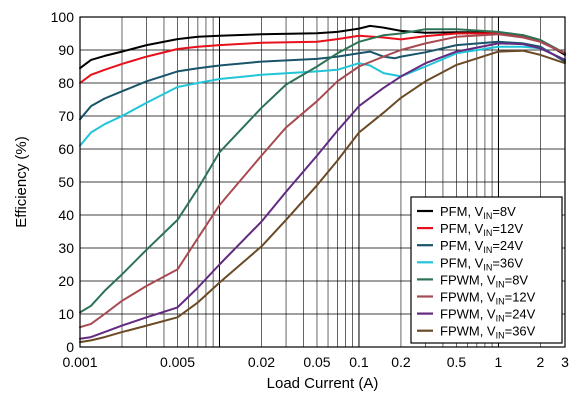  Describe the element at coordinates (79, 362) in the screenshot. I see `x-tick-label: 0.001` at that location.